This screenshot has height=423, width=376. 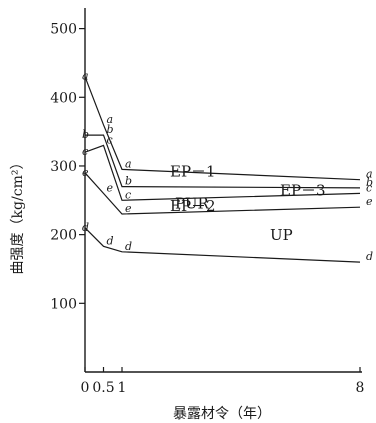 What do you see at coordinates (85, 388) in the screenshot?
I see `x-tick-label-0: 0` at bounding box center [85, 388].